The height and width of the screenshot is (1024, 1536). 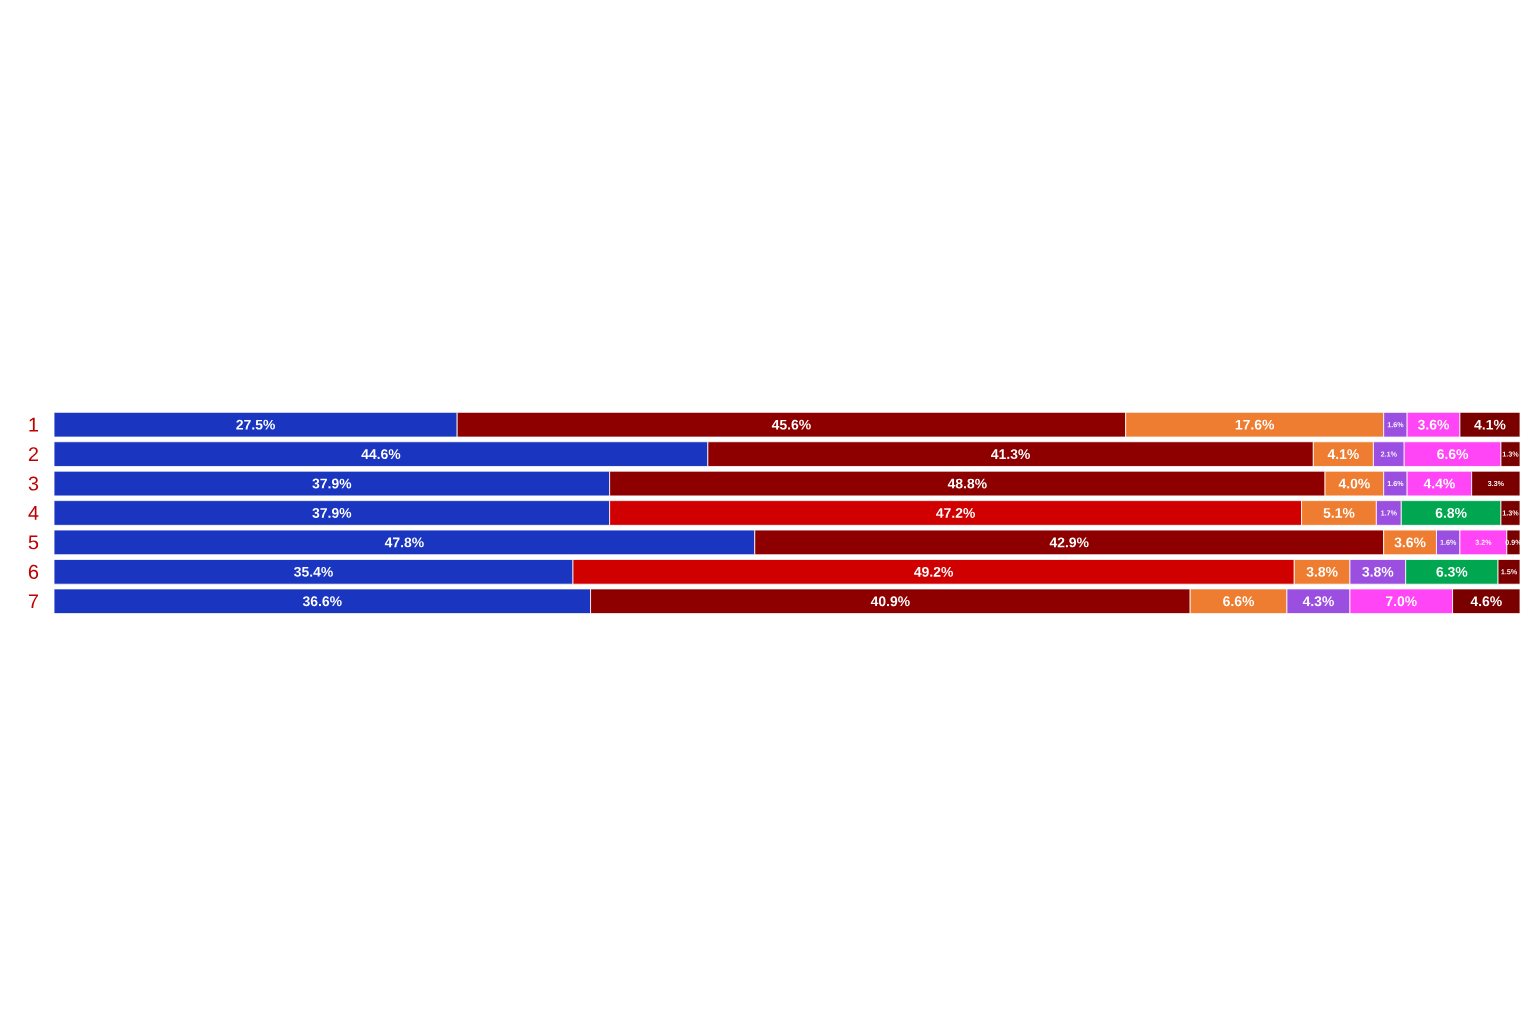 What do you see at coordinates (33, 542) in the screenshot?
I see `y-tick-label: 5` at bounding box center [33, 542].